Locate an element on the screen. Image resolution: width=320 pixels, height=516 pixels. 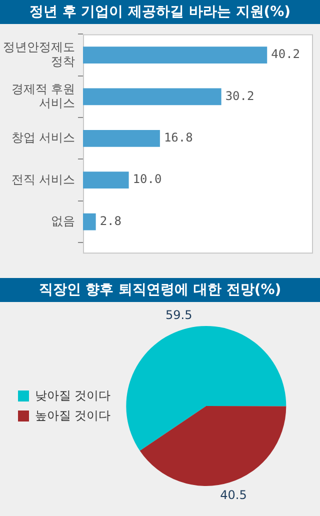
data-label: 2.8 is located at coordinates (111, 221).